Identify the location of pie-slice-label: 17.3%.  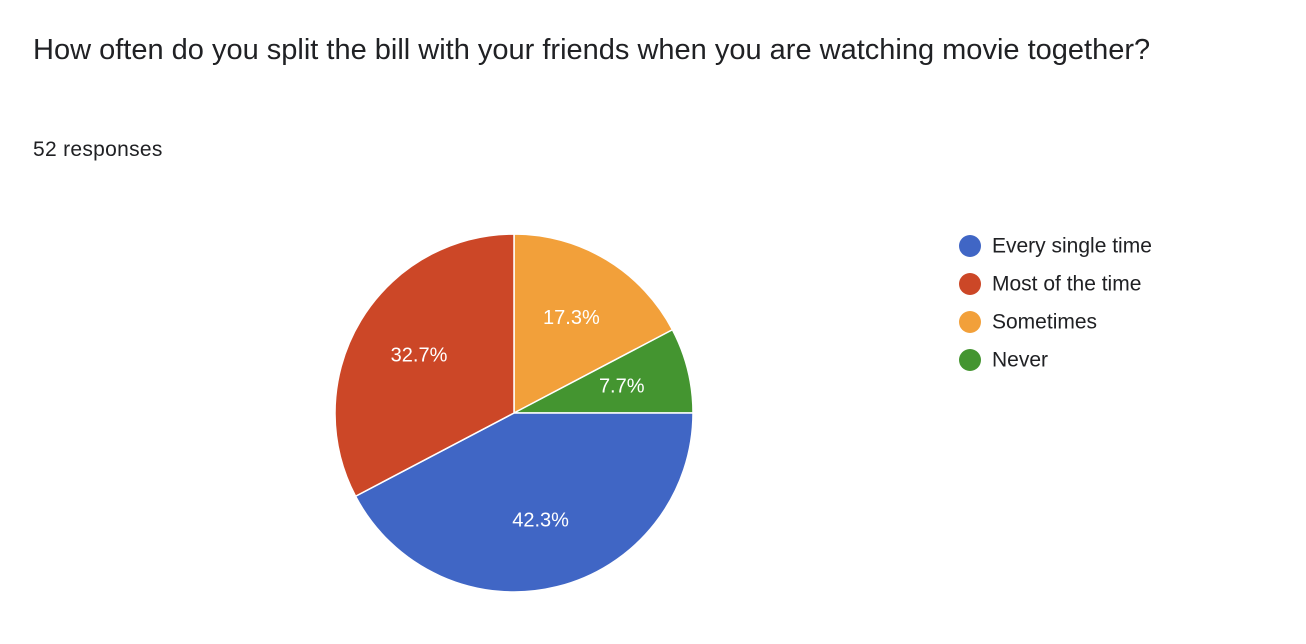
(571, 318).